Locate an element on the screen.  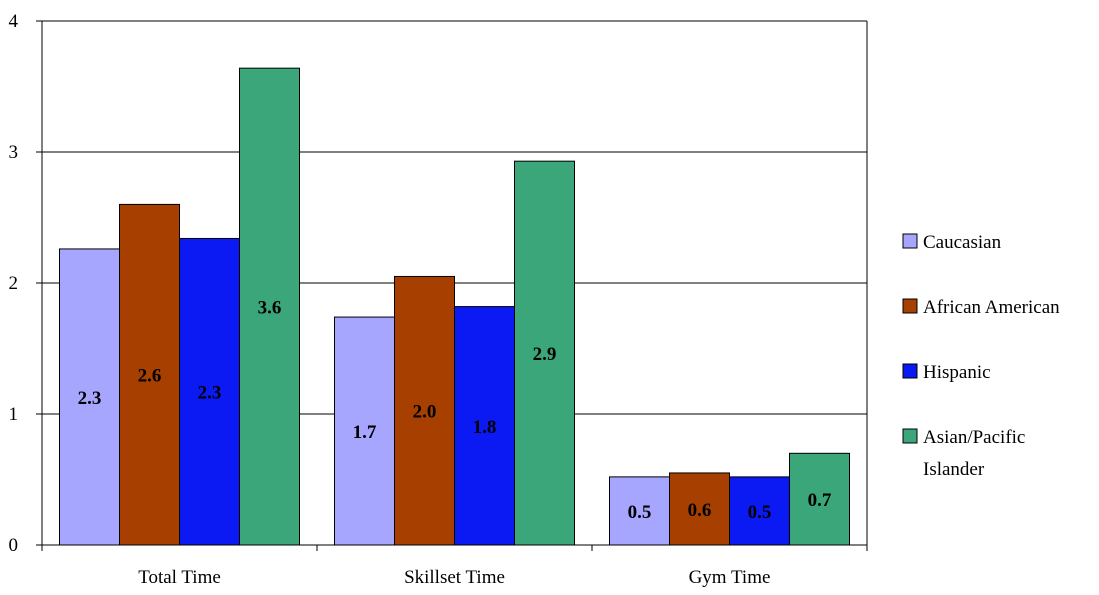
bar-skillset-time-asian-pacific-islander is located at coordinates (544, 353).